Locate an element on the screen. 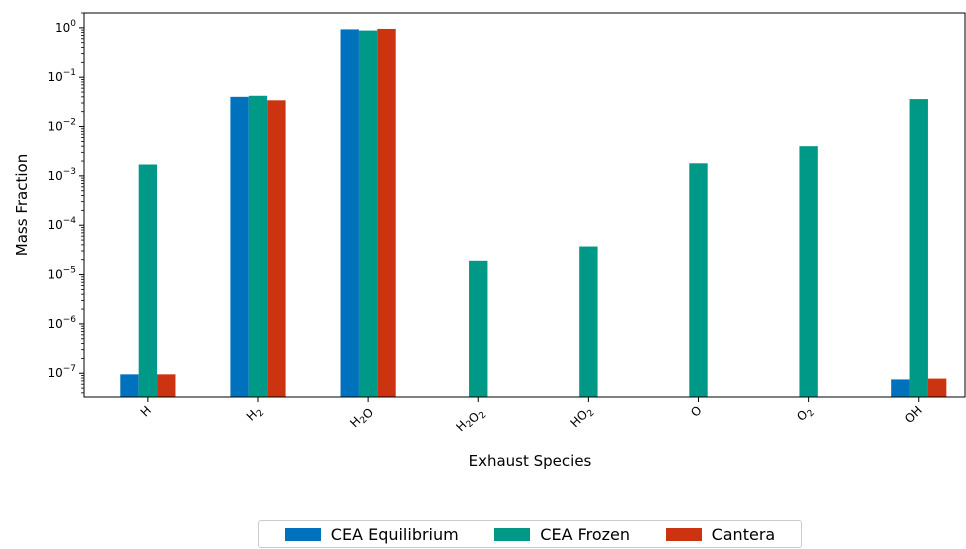 This screenshot has height=549, width=966. y-tick-label: 10⁻⁶ is located at coordinates (61, 323).